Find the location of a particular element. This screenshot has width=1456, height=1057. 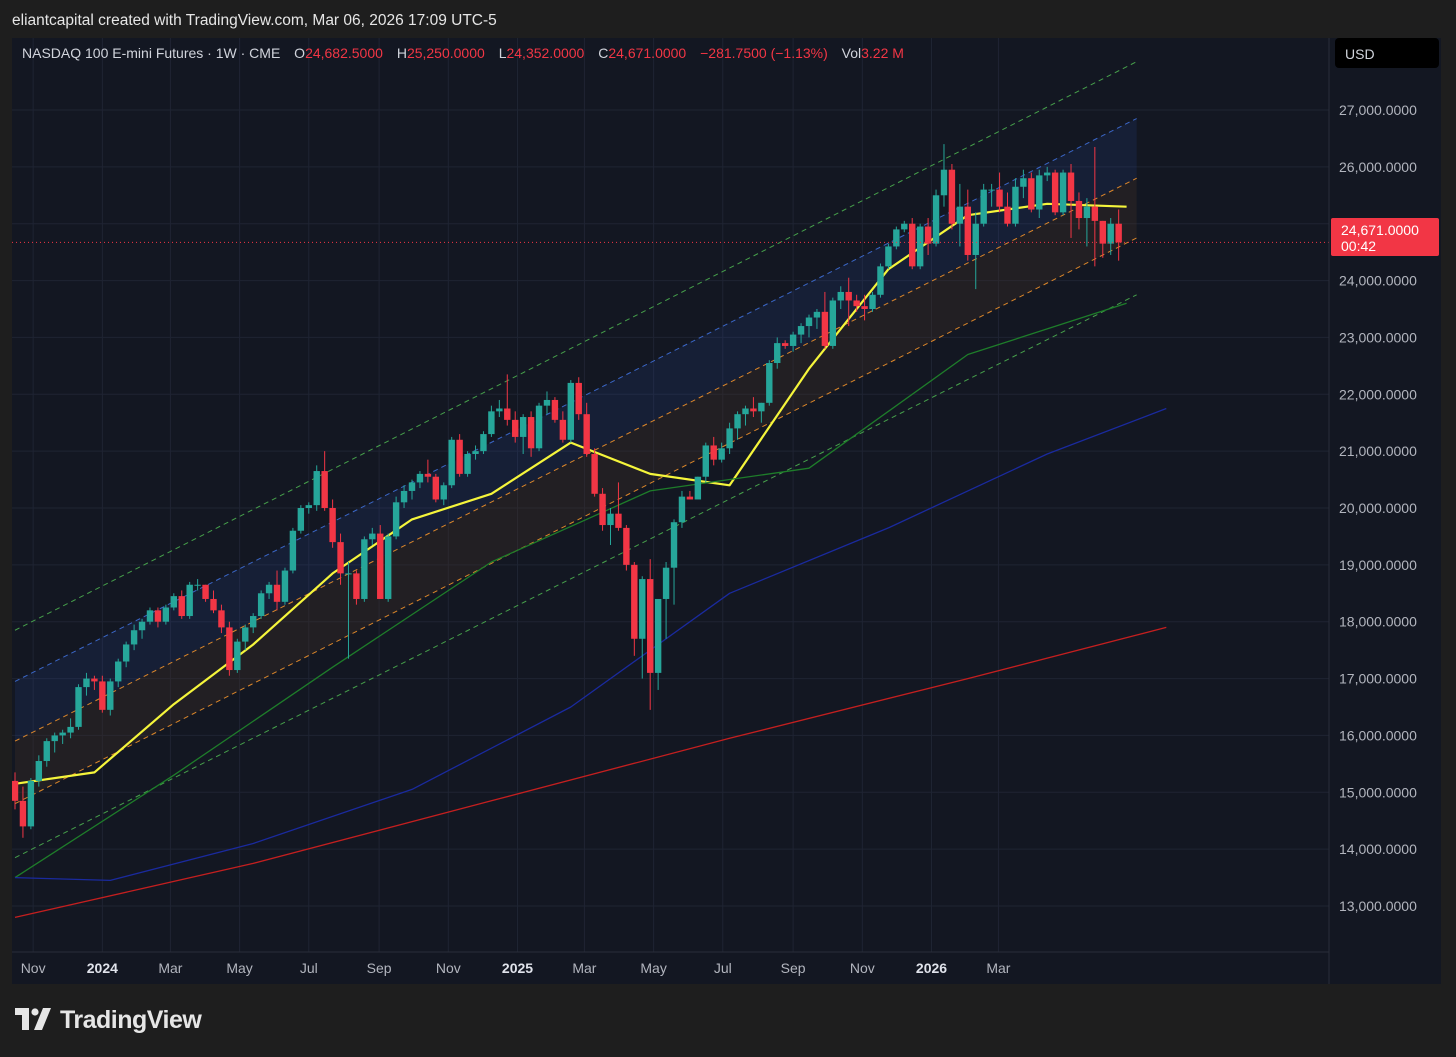

high-label: H is located at coordinates (401, 53).